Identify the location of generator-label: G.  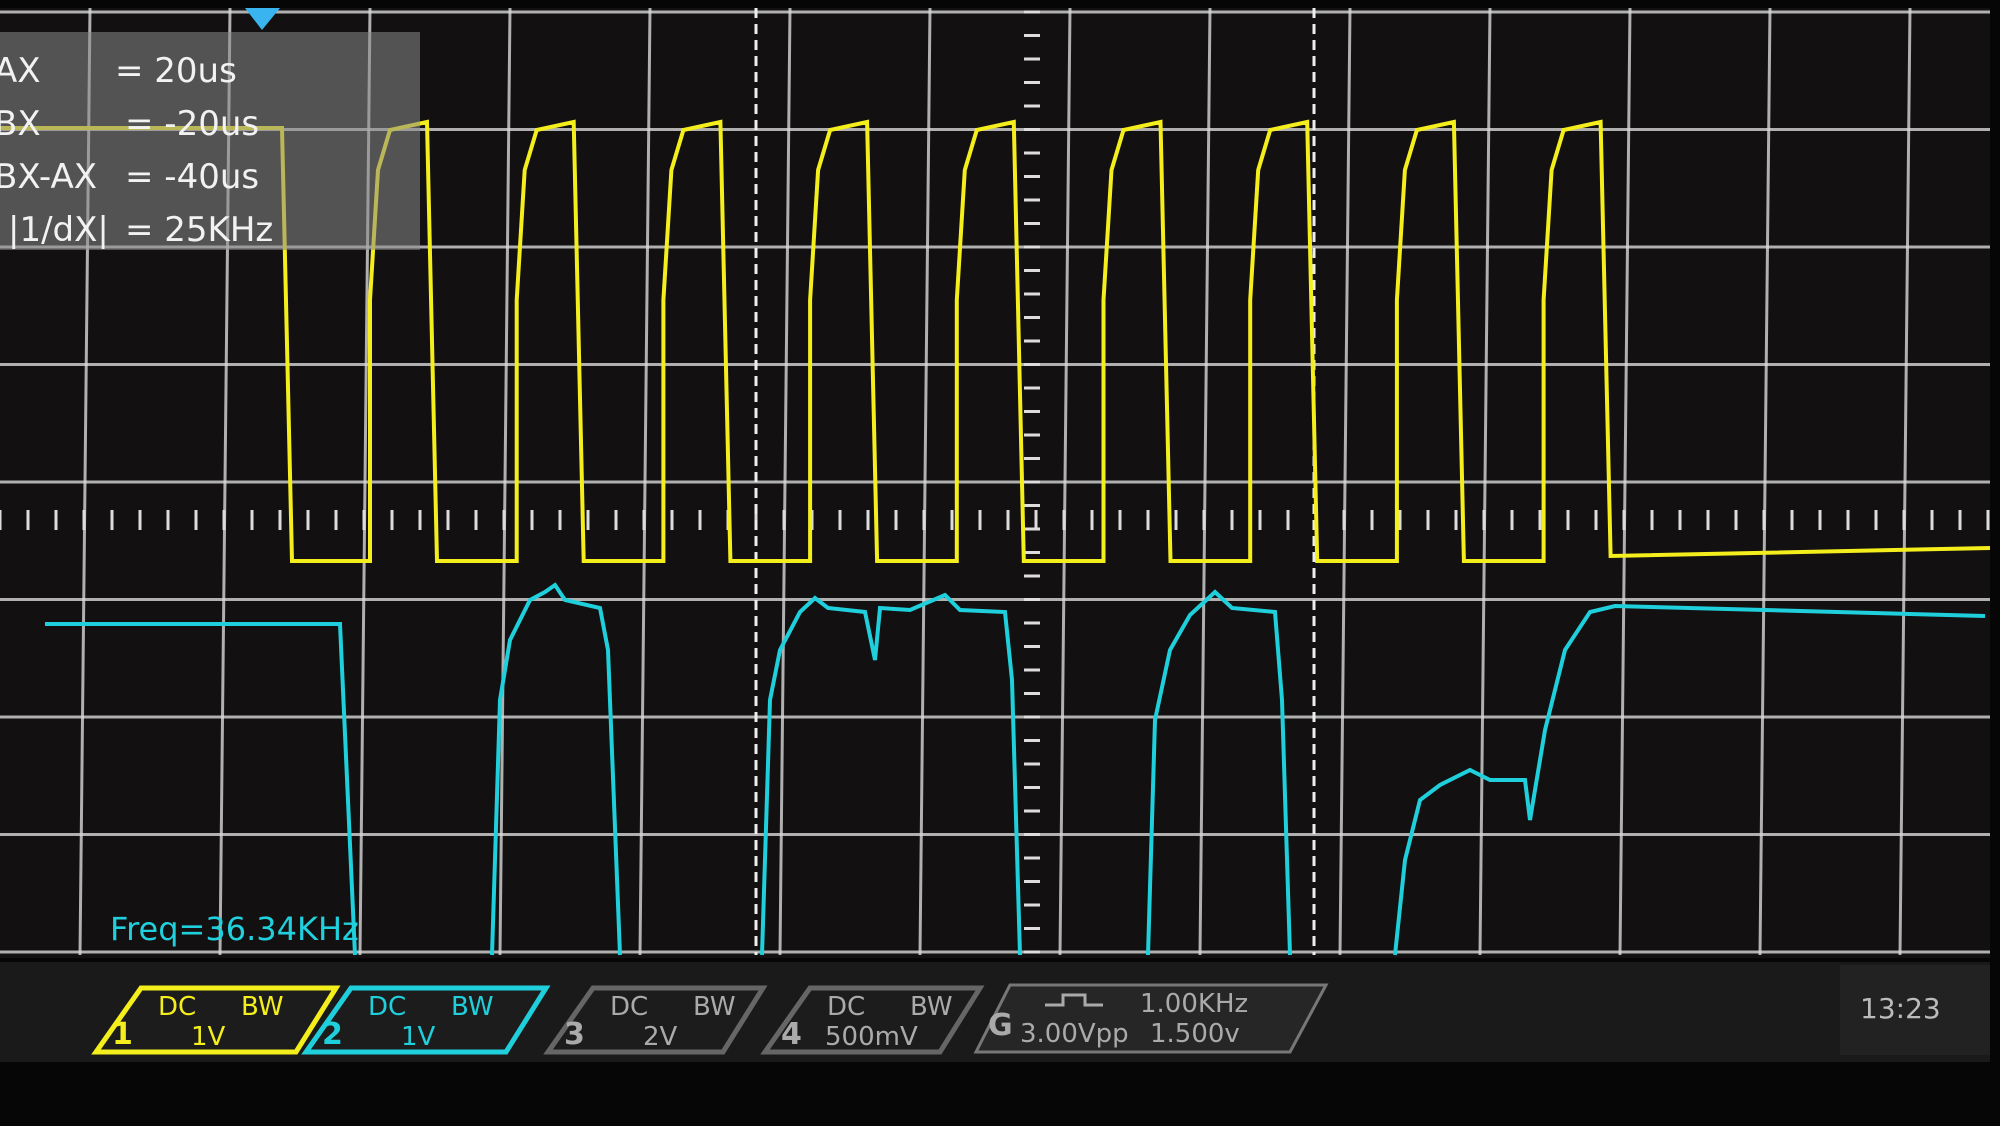
(1000, 1025).